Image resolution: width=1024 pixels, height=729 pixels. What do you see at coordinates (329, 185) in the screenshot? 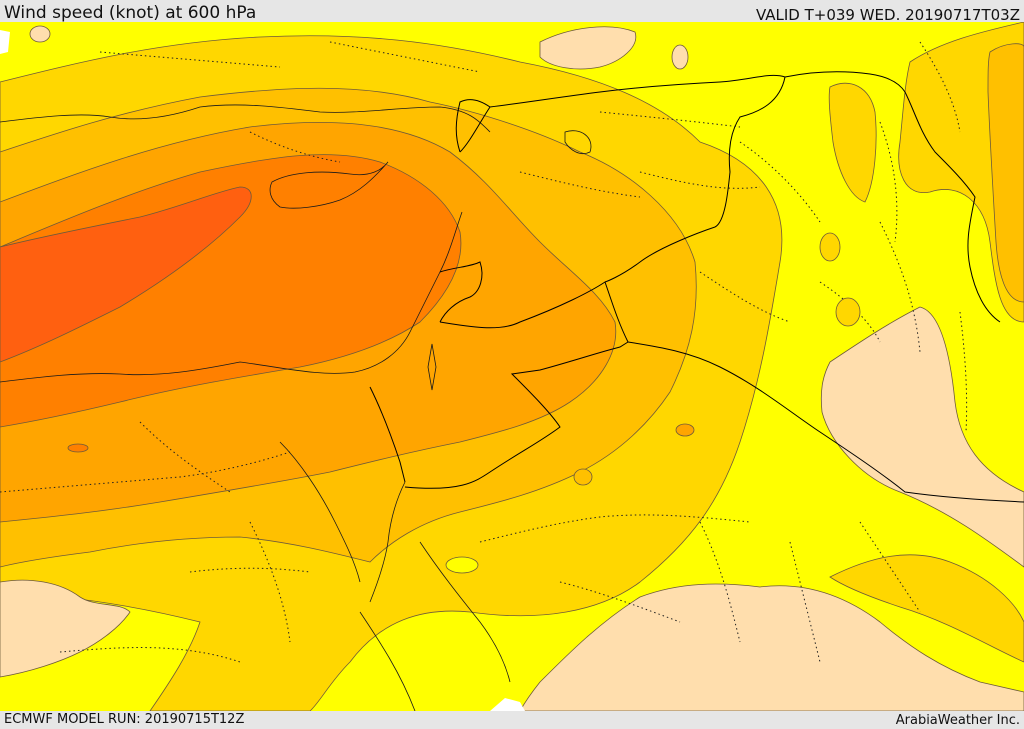
I see `coast-cyprus` at bounding box center [329, 185].